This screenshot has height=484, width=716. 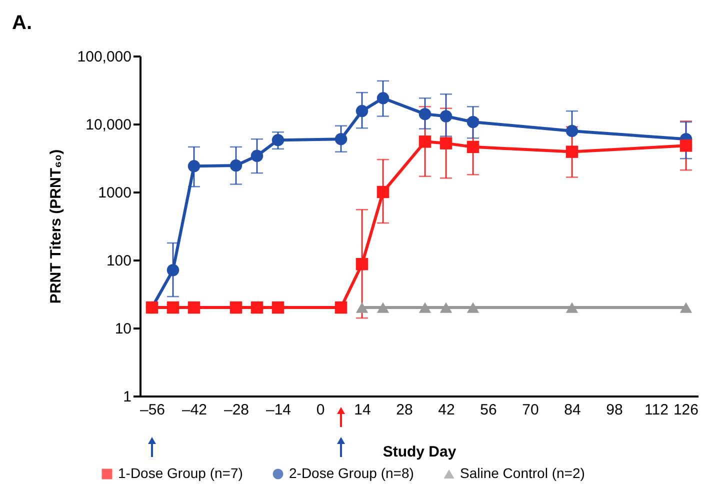 What do you see at coordinates (614, 410) in the screenshot?
I see `x-tick-label: 98` at bounding box center [614, 410].